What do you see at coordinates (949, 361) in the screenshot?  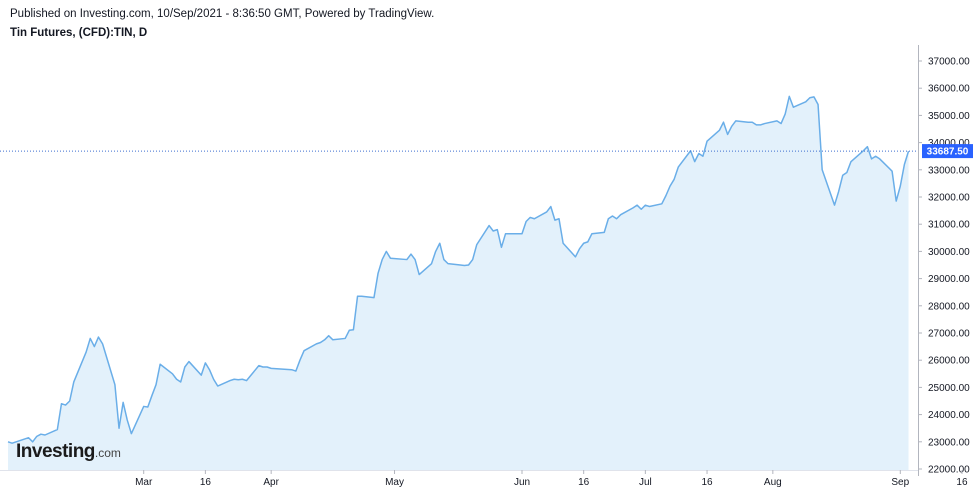 I see `y-tick-label: 26000.00` at bounding box center [949, 361].